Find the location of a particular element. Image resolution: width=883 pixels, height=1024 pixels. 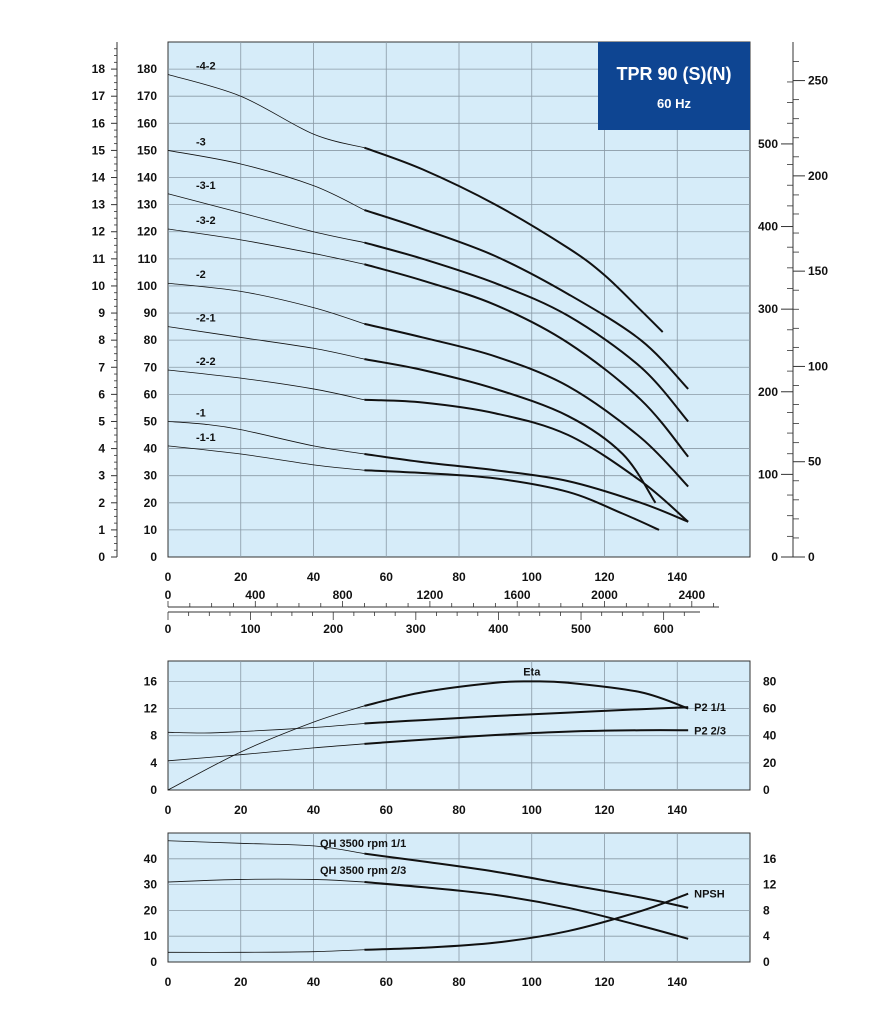

kgcm2-tick-label: 4 is located at coordinates (101, 449).